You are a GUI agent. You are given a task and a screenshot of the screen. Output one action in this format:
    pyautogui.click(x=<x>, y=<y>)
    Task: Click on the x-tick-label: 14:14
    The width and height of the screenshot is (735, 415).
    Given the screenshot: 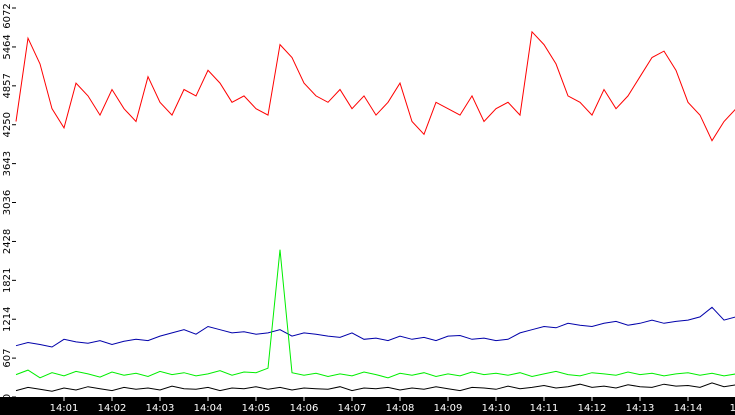 What is the action you would take?
    pyautogui.click(x=688, y=408)
    